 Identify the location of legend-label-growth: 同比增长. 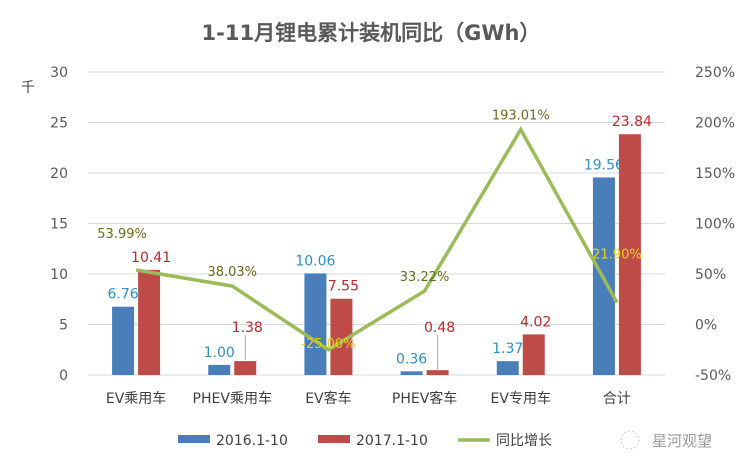
(524, 441).